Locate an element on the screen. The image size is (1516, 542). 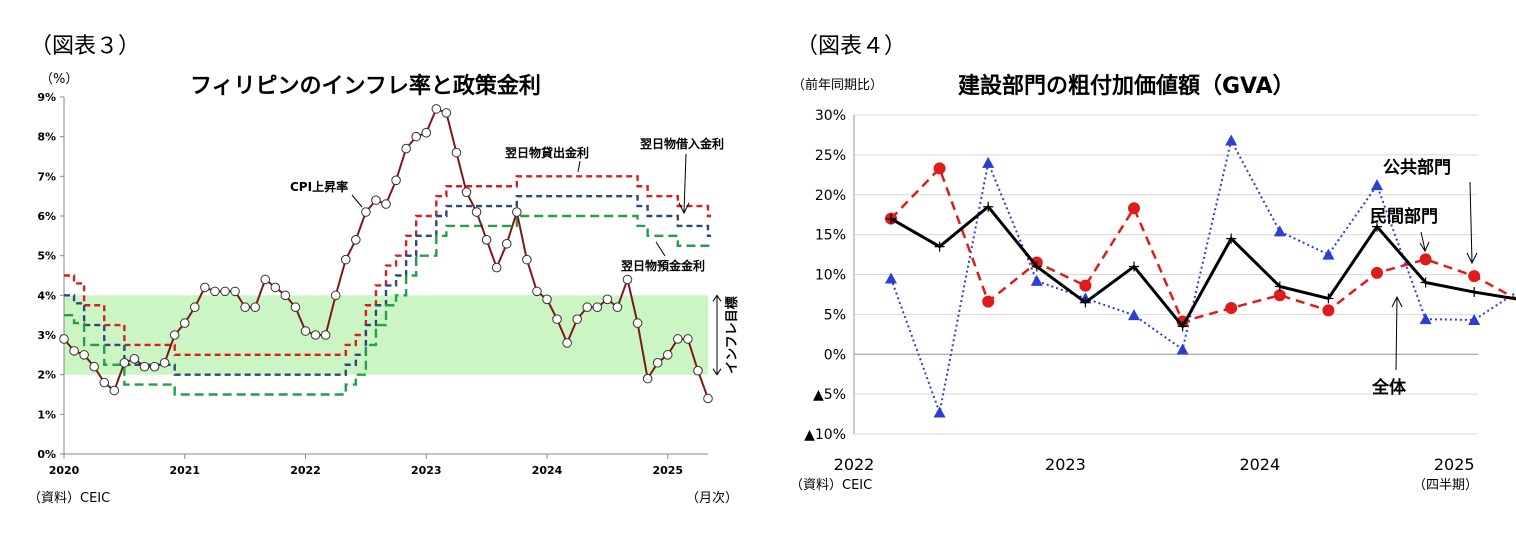
y-tick-label: 8% is located at coordinates (46, 137).